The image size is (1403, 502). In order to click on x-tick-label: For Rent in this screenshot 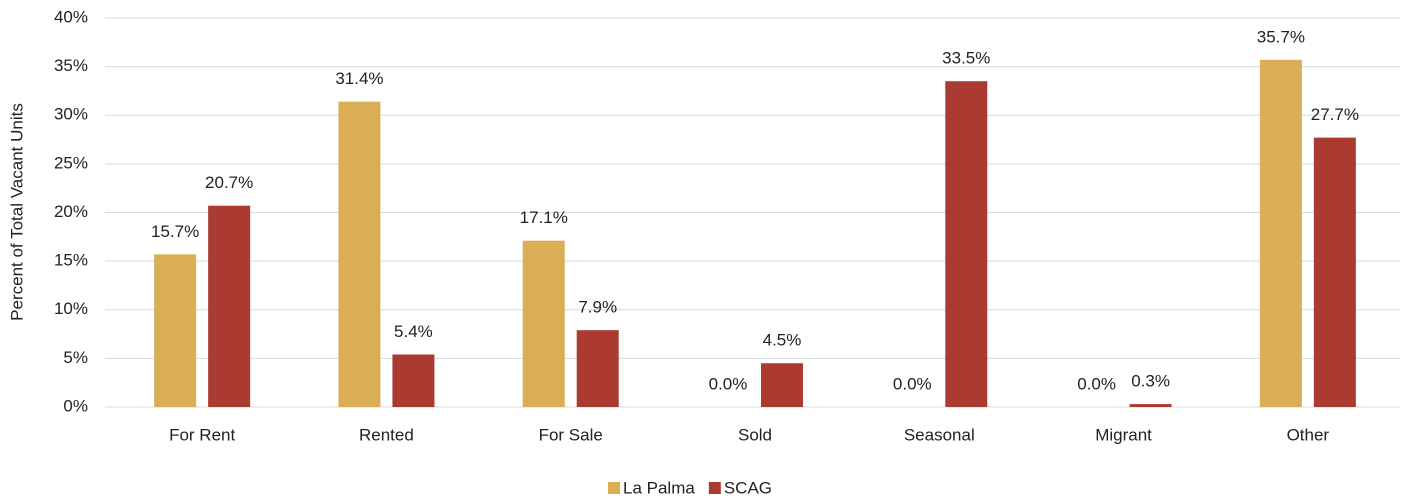, I will do `click(202, 434)`.